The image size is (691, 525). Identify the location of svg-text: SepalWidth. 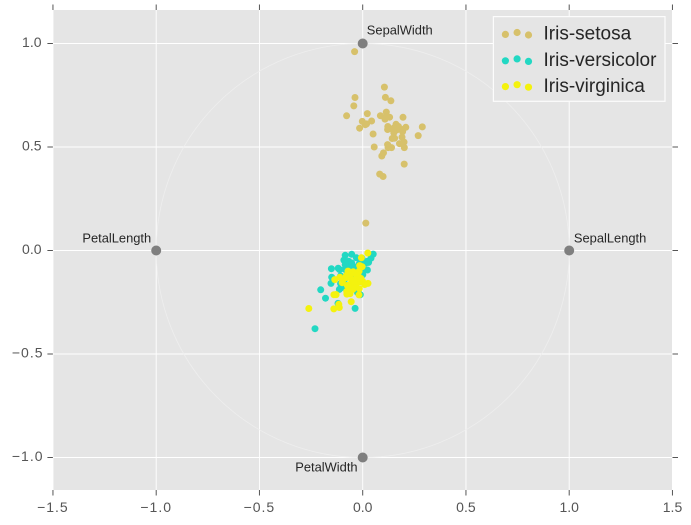
(400, 29).